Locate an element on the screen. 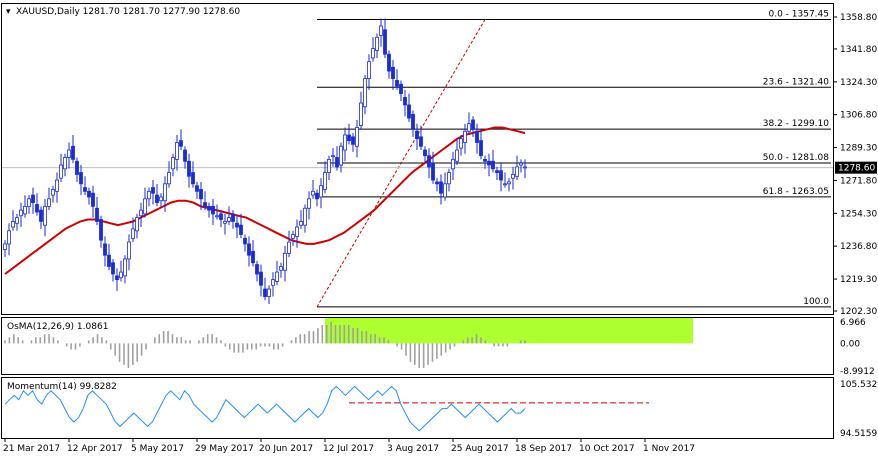 This screenshot has height=464, width=878. fib-level-label: 100.0 is located at coordinates (816, 302).